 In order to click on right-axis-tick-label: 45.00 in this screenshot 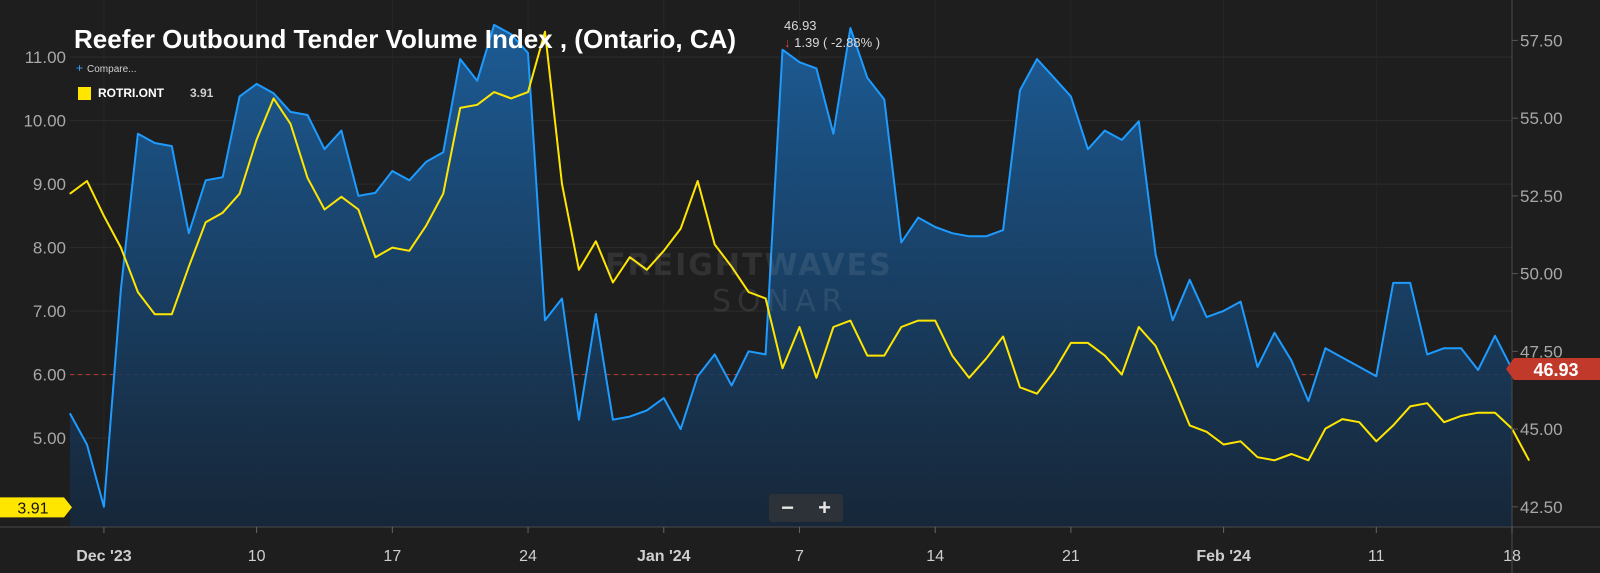, I will do `click(1541, 429)`.